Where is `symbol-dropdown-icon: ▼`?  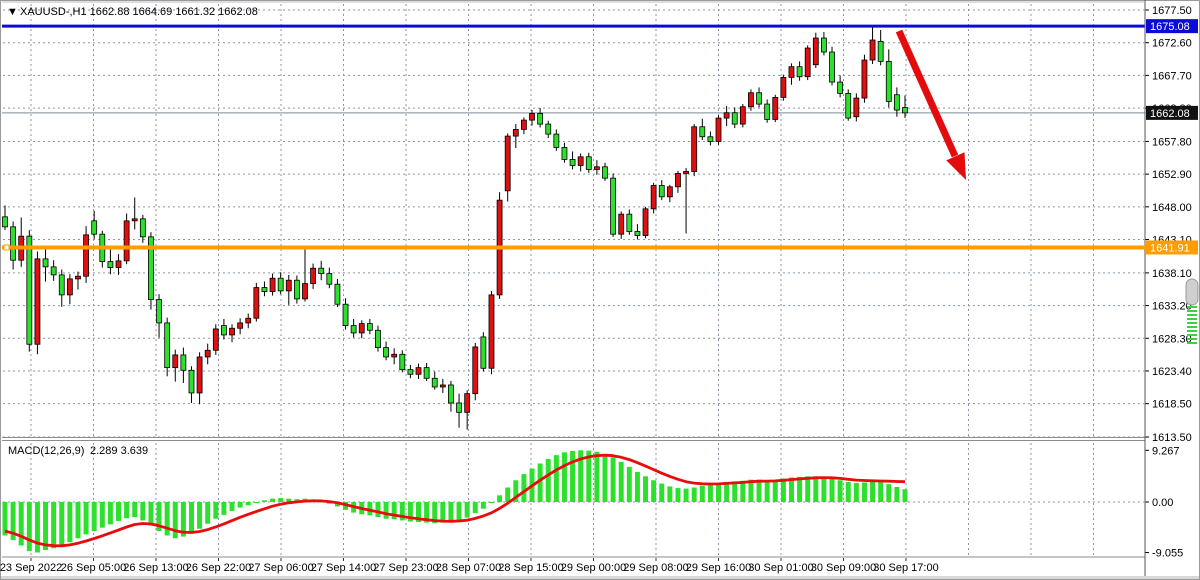
symbol-dropdown-icon: ▼ is located at coordinates (12, 12).